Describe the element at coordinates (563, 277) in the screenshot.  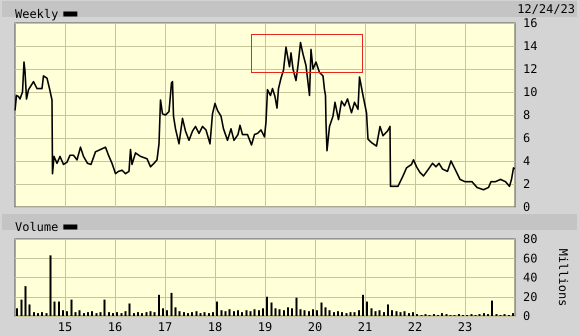
I see `y-axis-title: Millions` at that location.